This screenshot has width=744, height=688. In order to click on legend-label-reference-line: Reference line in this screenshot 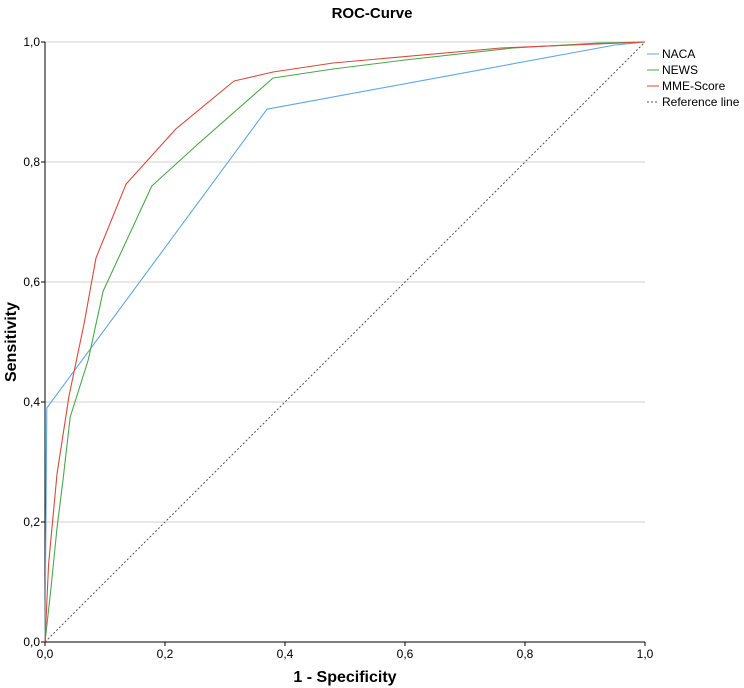, I will do `click(701, 102)`.